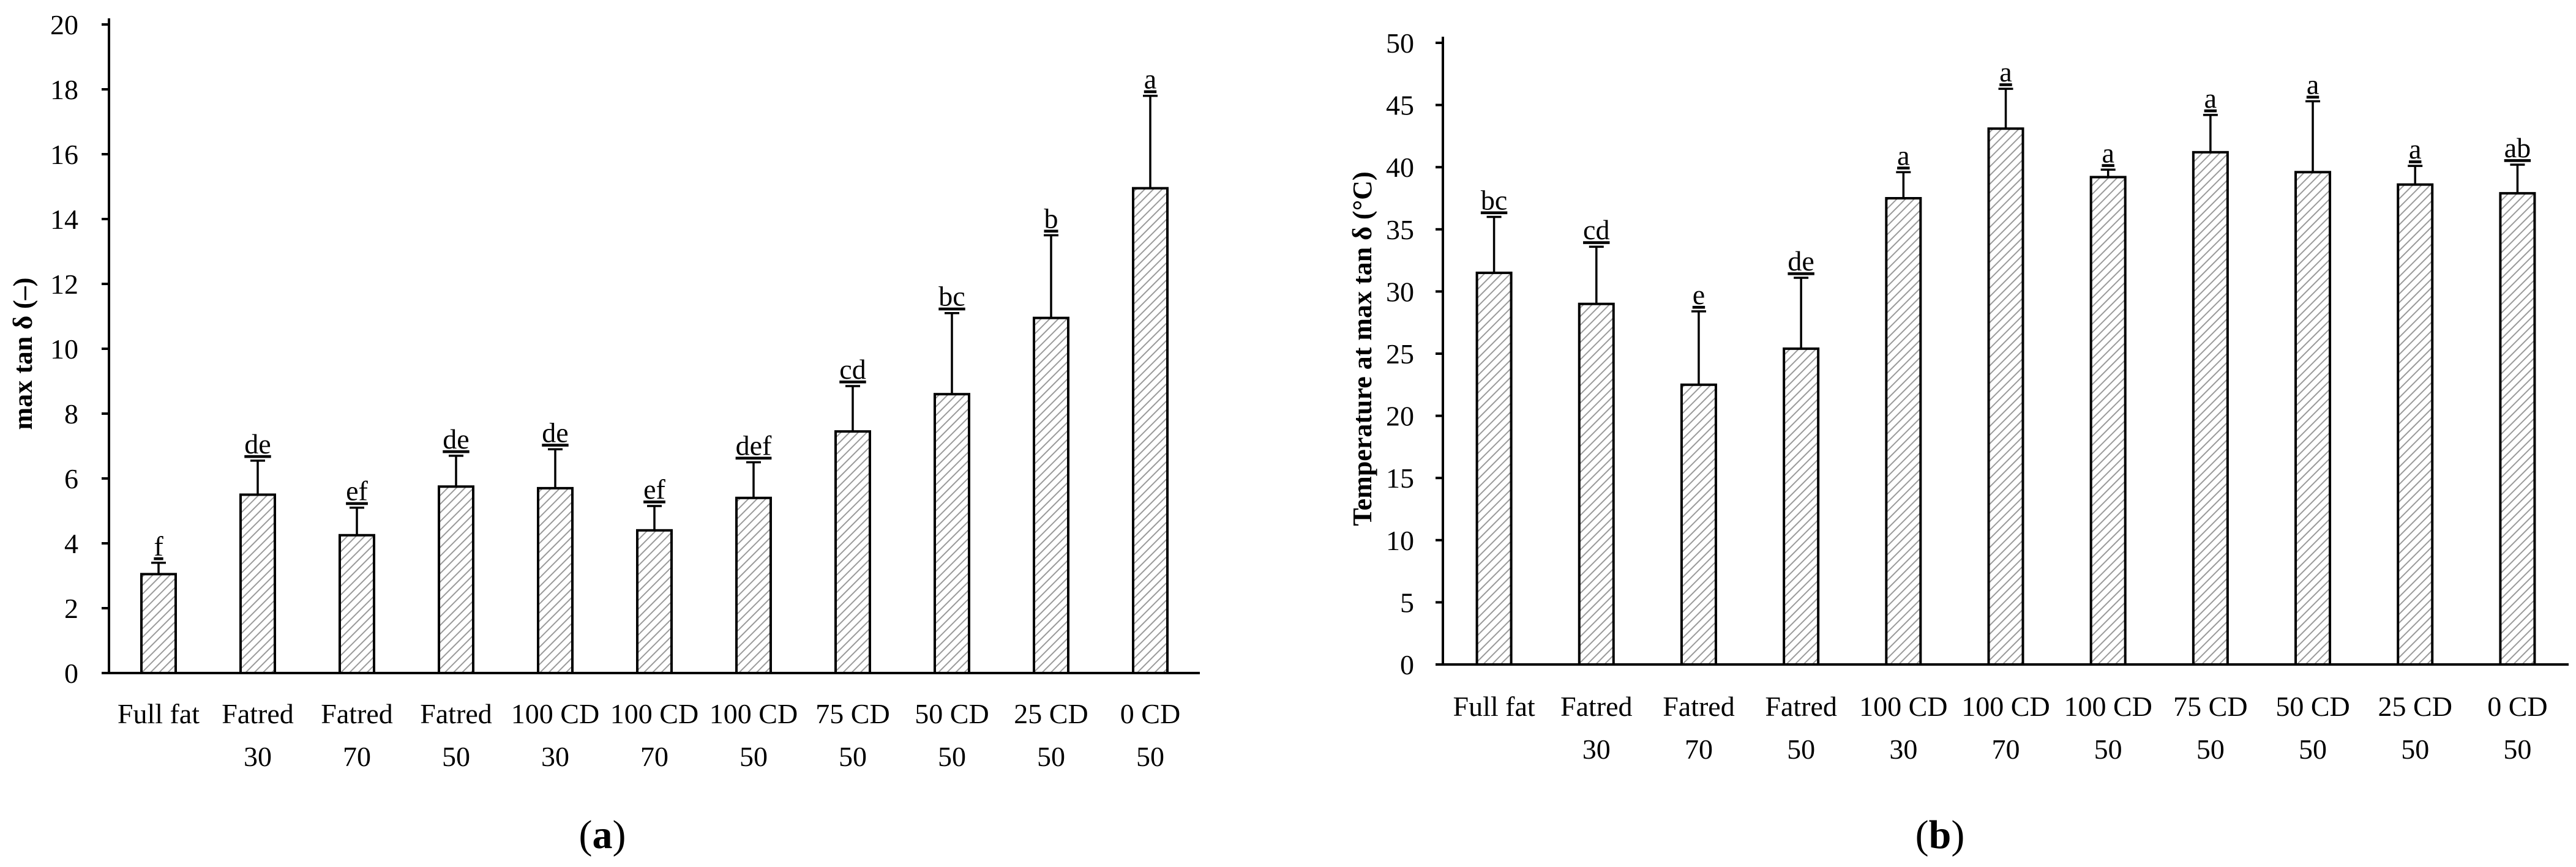 This screenshot has width=2576, height=867. I want to click on panel-label-a: (a), so click(603, 835).